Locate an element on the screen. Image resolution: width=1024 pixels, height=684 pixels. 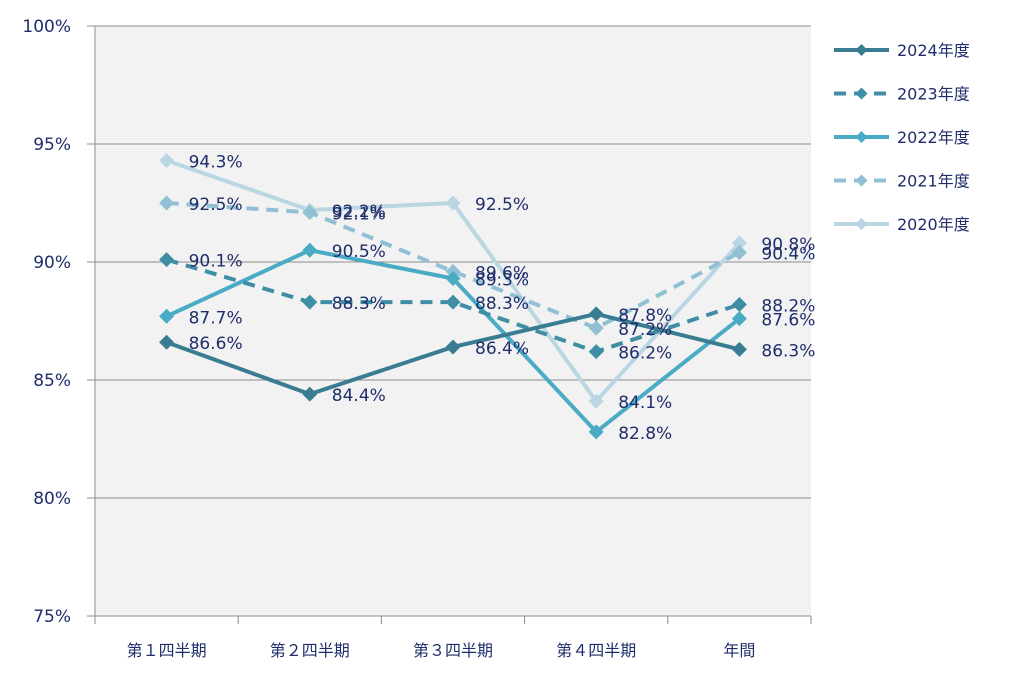
data-label: 84.1% is located at coordinates (645, 403).